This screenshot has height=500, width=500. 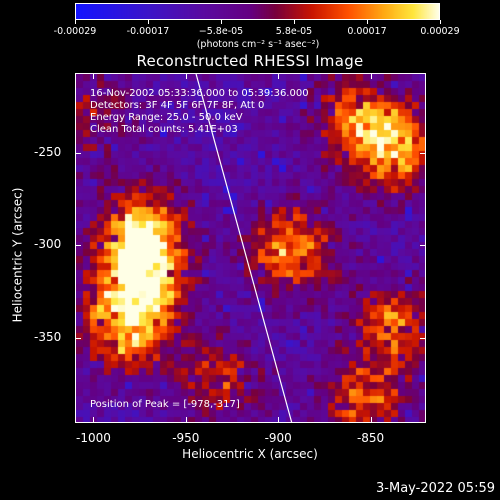 What do you see at coordinates (278, 438) in the screenshot?
I see `x-tick-label: -900` at bounding box center [278, 438].